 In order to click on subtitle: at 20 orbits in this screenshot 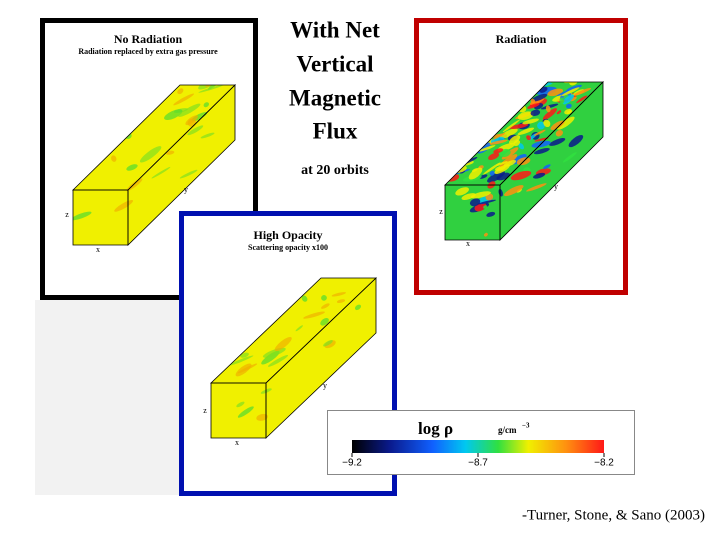, I will do `click(335, 170)`.